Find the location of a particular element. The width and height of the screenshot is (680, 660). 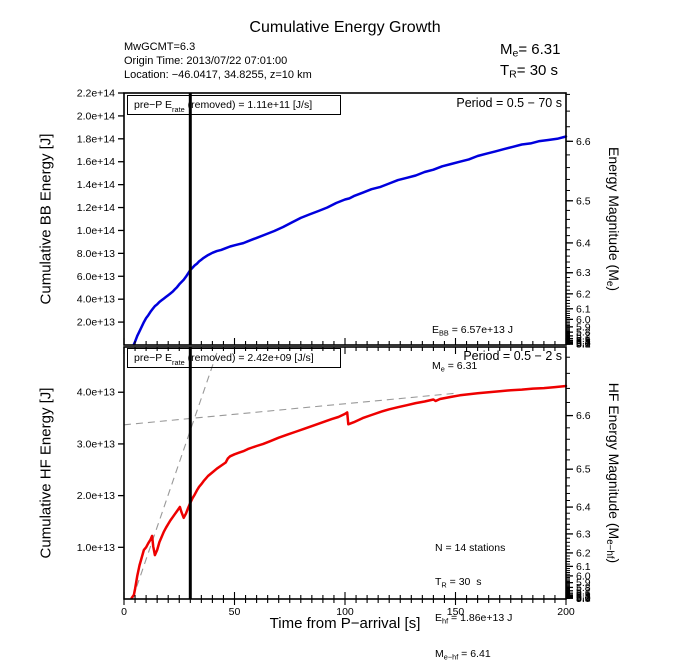

y-tick-label: 6.0e+13 is located at coordinates (96, 277).